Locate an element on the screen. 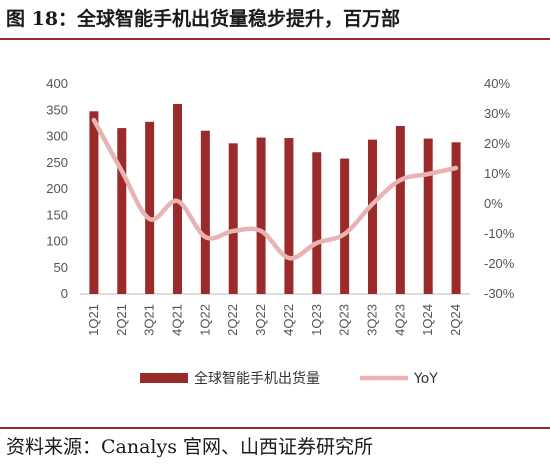  x-tick-label: 1Q23 is located at coordinates (316, 320).